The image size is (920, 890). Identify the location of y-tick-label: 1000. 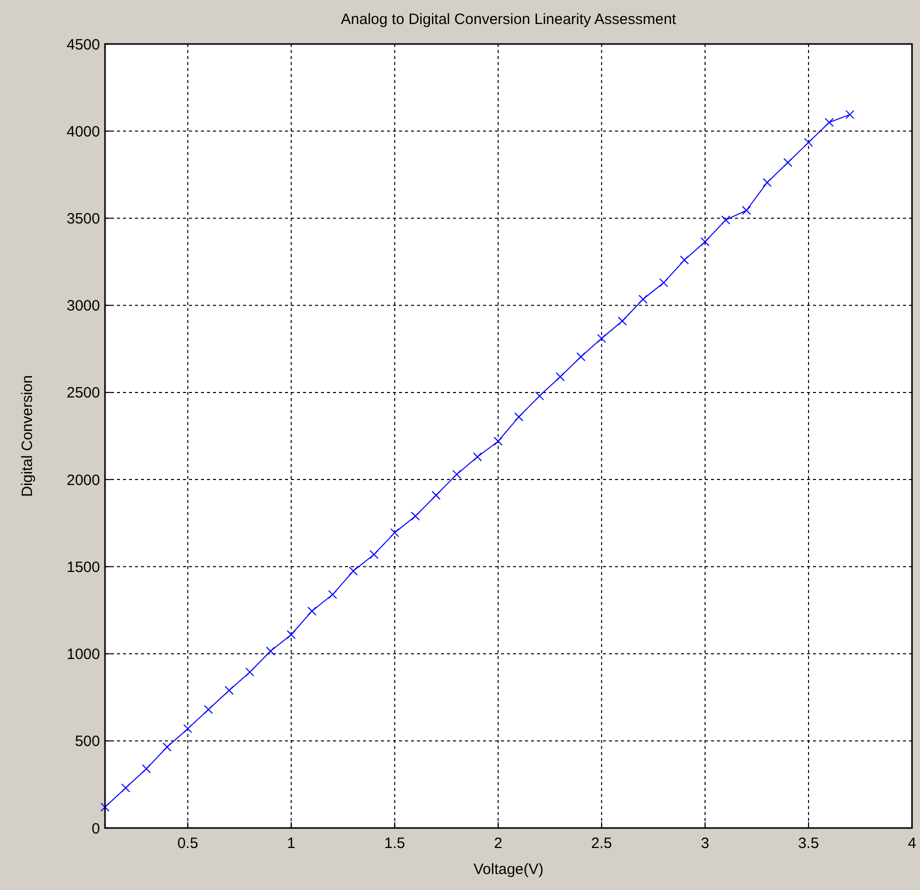
(83, 655).